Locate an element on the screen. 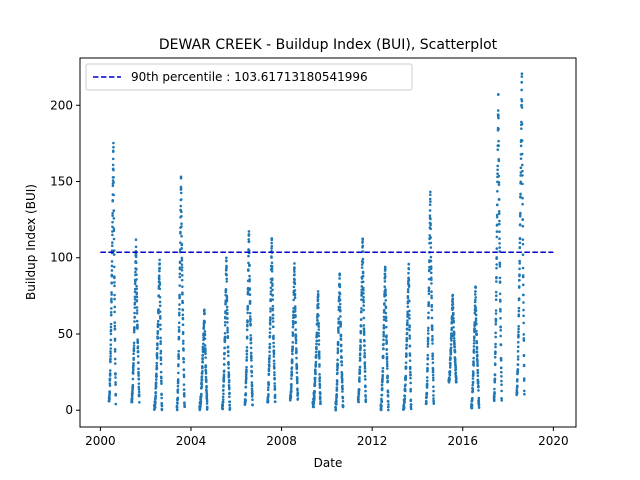 This screenshot has height=480, width=640. x-axis-ticks: 2000 2004 2008 2012 2016 2020 is located at coordinates (327, 437).